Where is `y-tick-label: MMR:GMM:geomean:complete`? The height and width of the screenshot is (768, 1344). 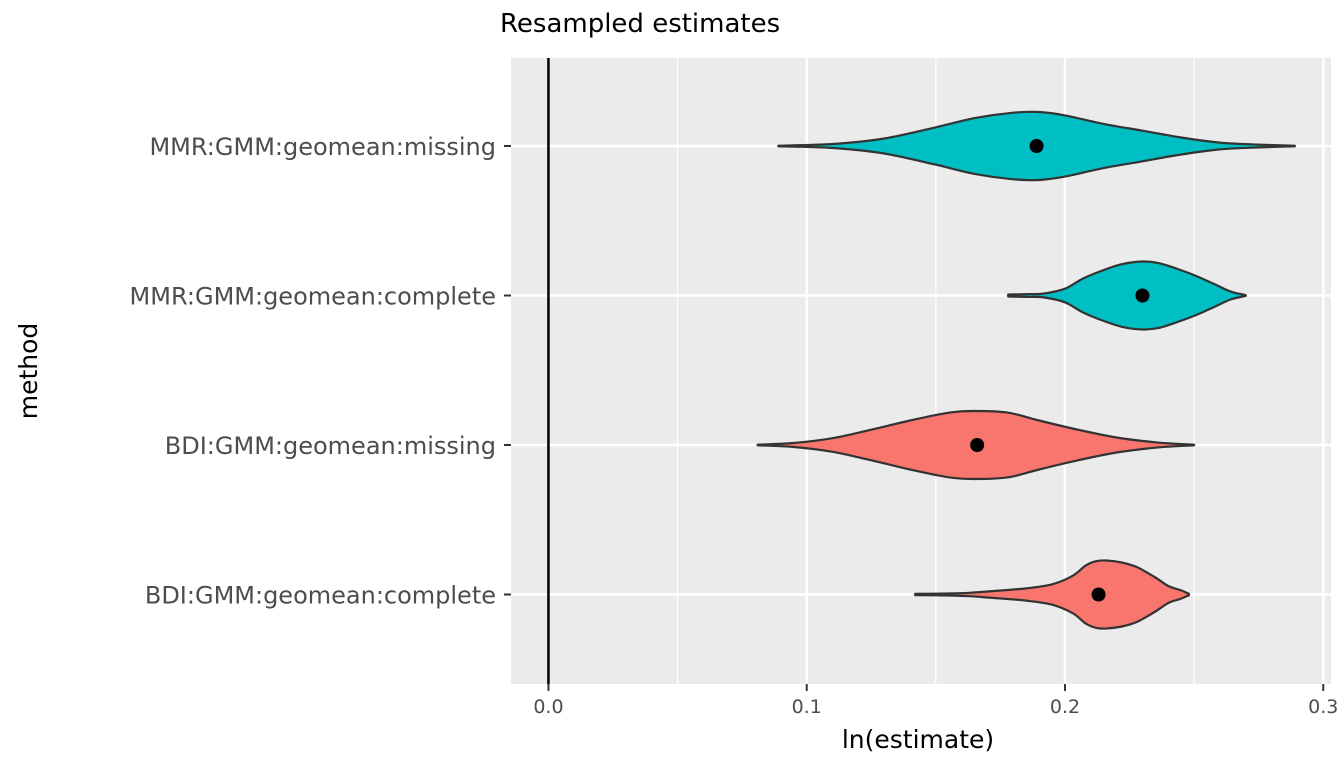
y-tick-label: MMR:GMM:geomean:complete is located at coordinates (313, 297).